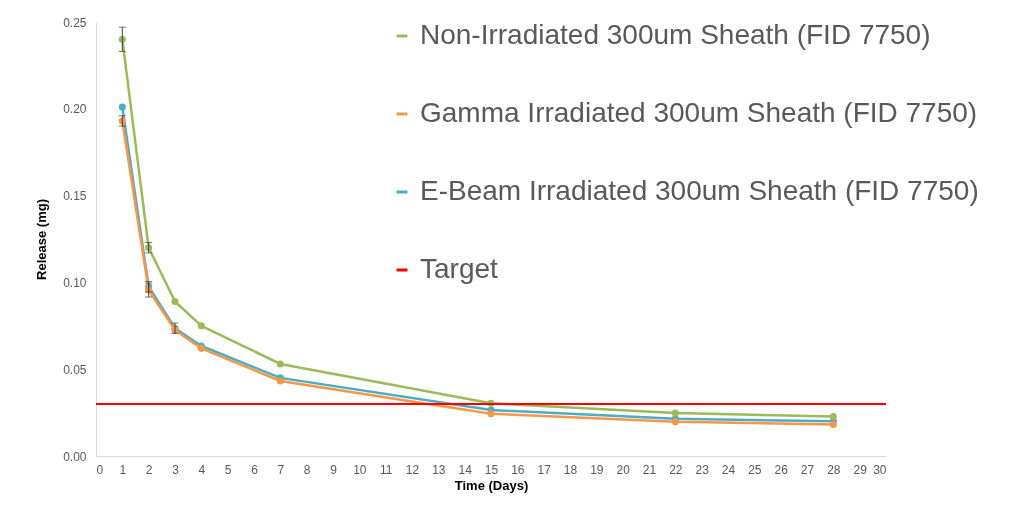  Describe the element at coordinates (228, 469) in the screenshot. I see `x-tick-label: 5` at that location.